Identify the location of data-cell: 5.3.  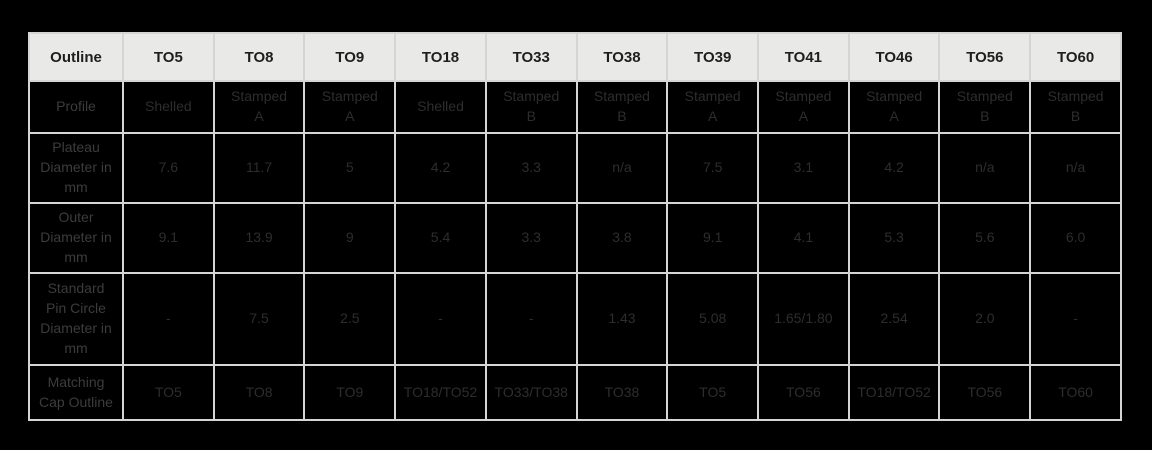
(894, 238).